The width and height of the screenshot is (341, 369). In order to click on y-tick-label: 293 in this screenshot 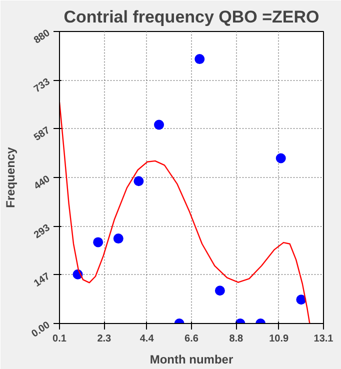, I will do `click(42, 232)`.